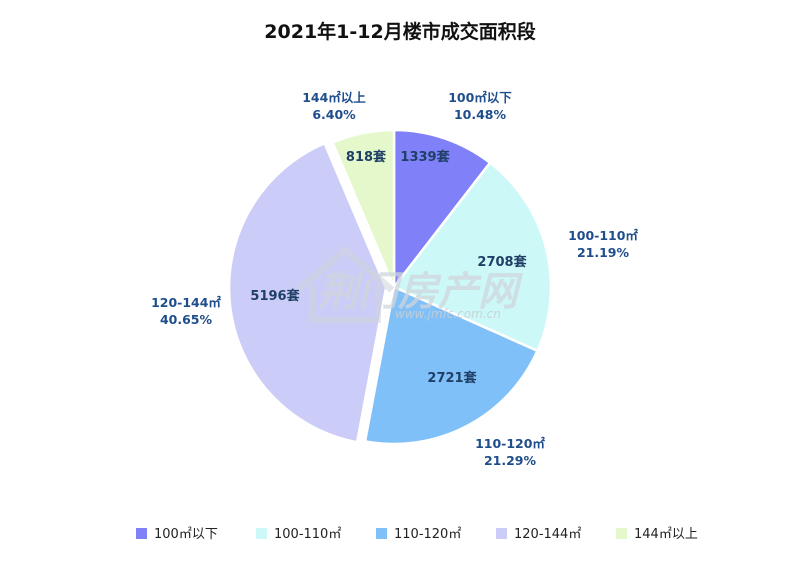 Image resolution: width=800 pixels, height=561 pixels. I want to click on slice-category-name: 100㎡以下, so click(480, 97).